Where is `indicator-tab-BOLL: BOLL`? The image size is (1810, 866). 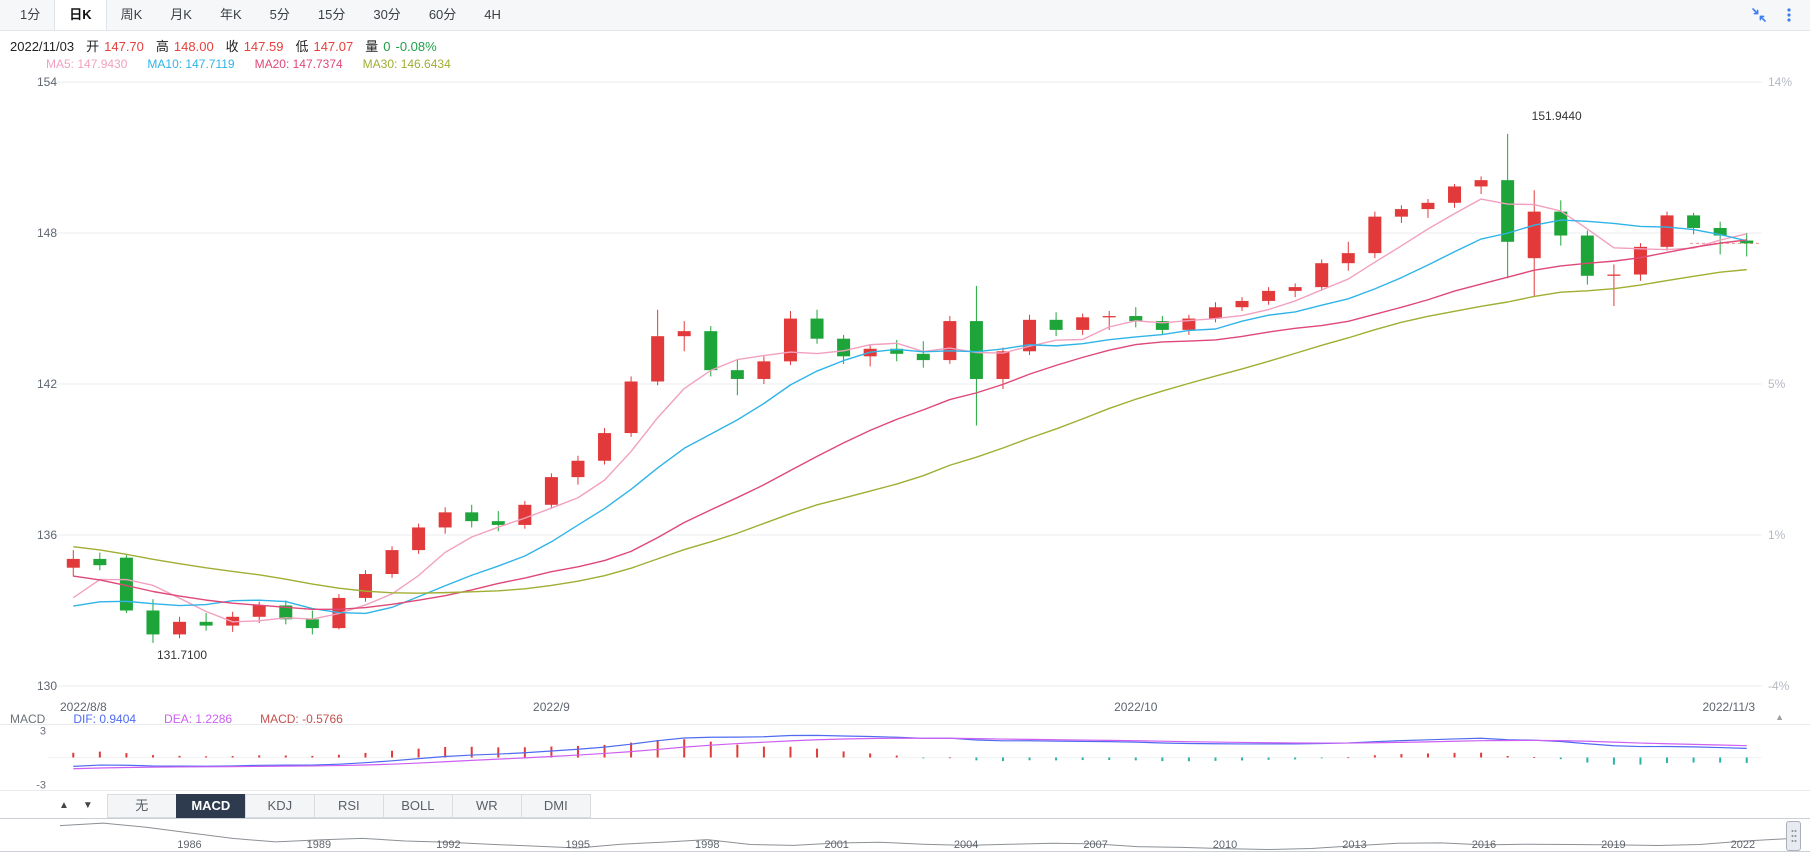 indicator-tab-BOLL: BOLL is located at coordinates (417, 806).